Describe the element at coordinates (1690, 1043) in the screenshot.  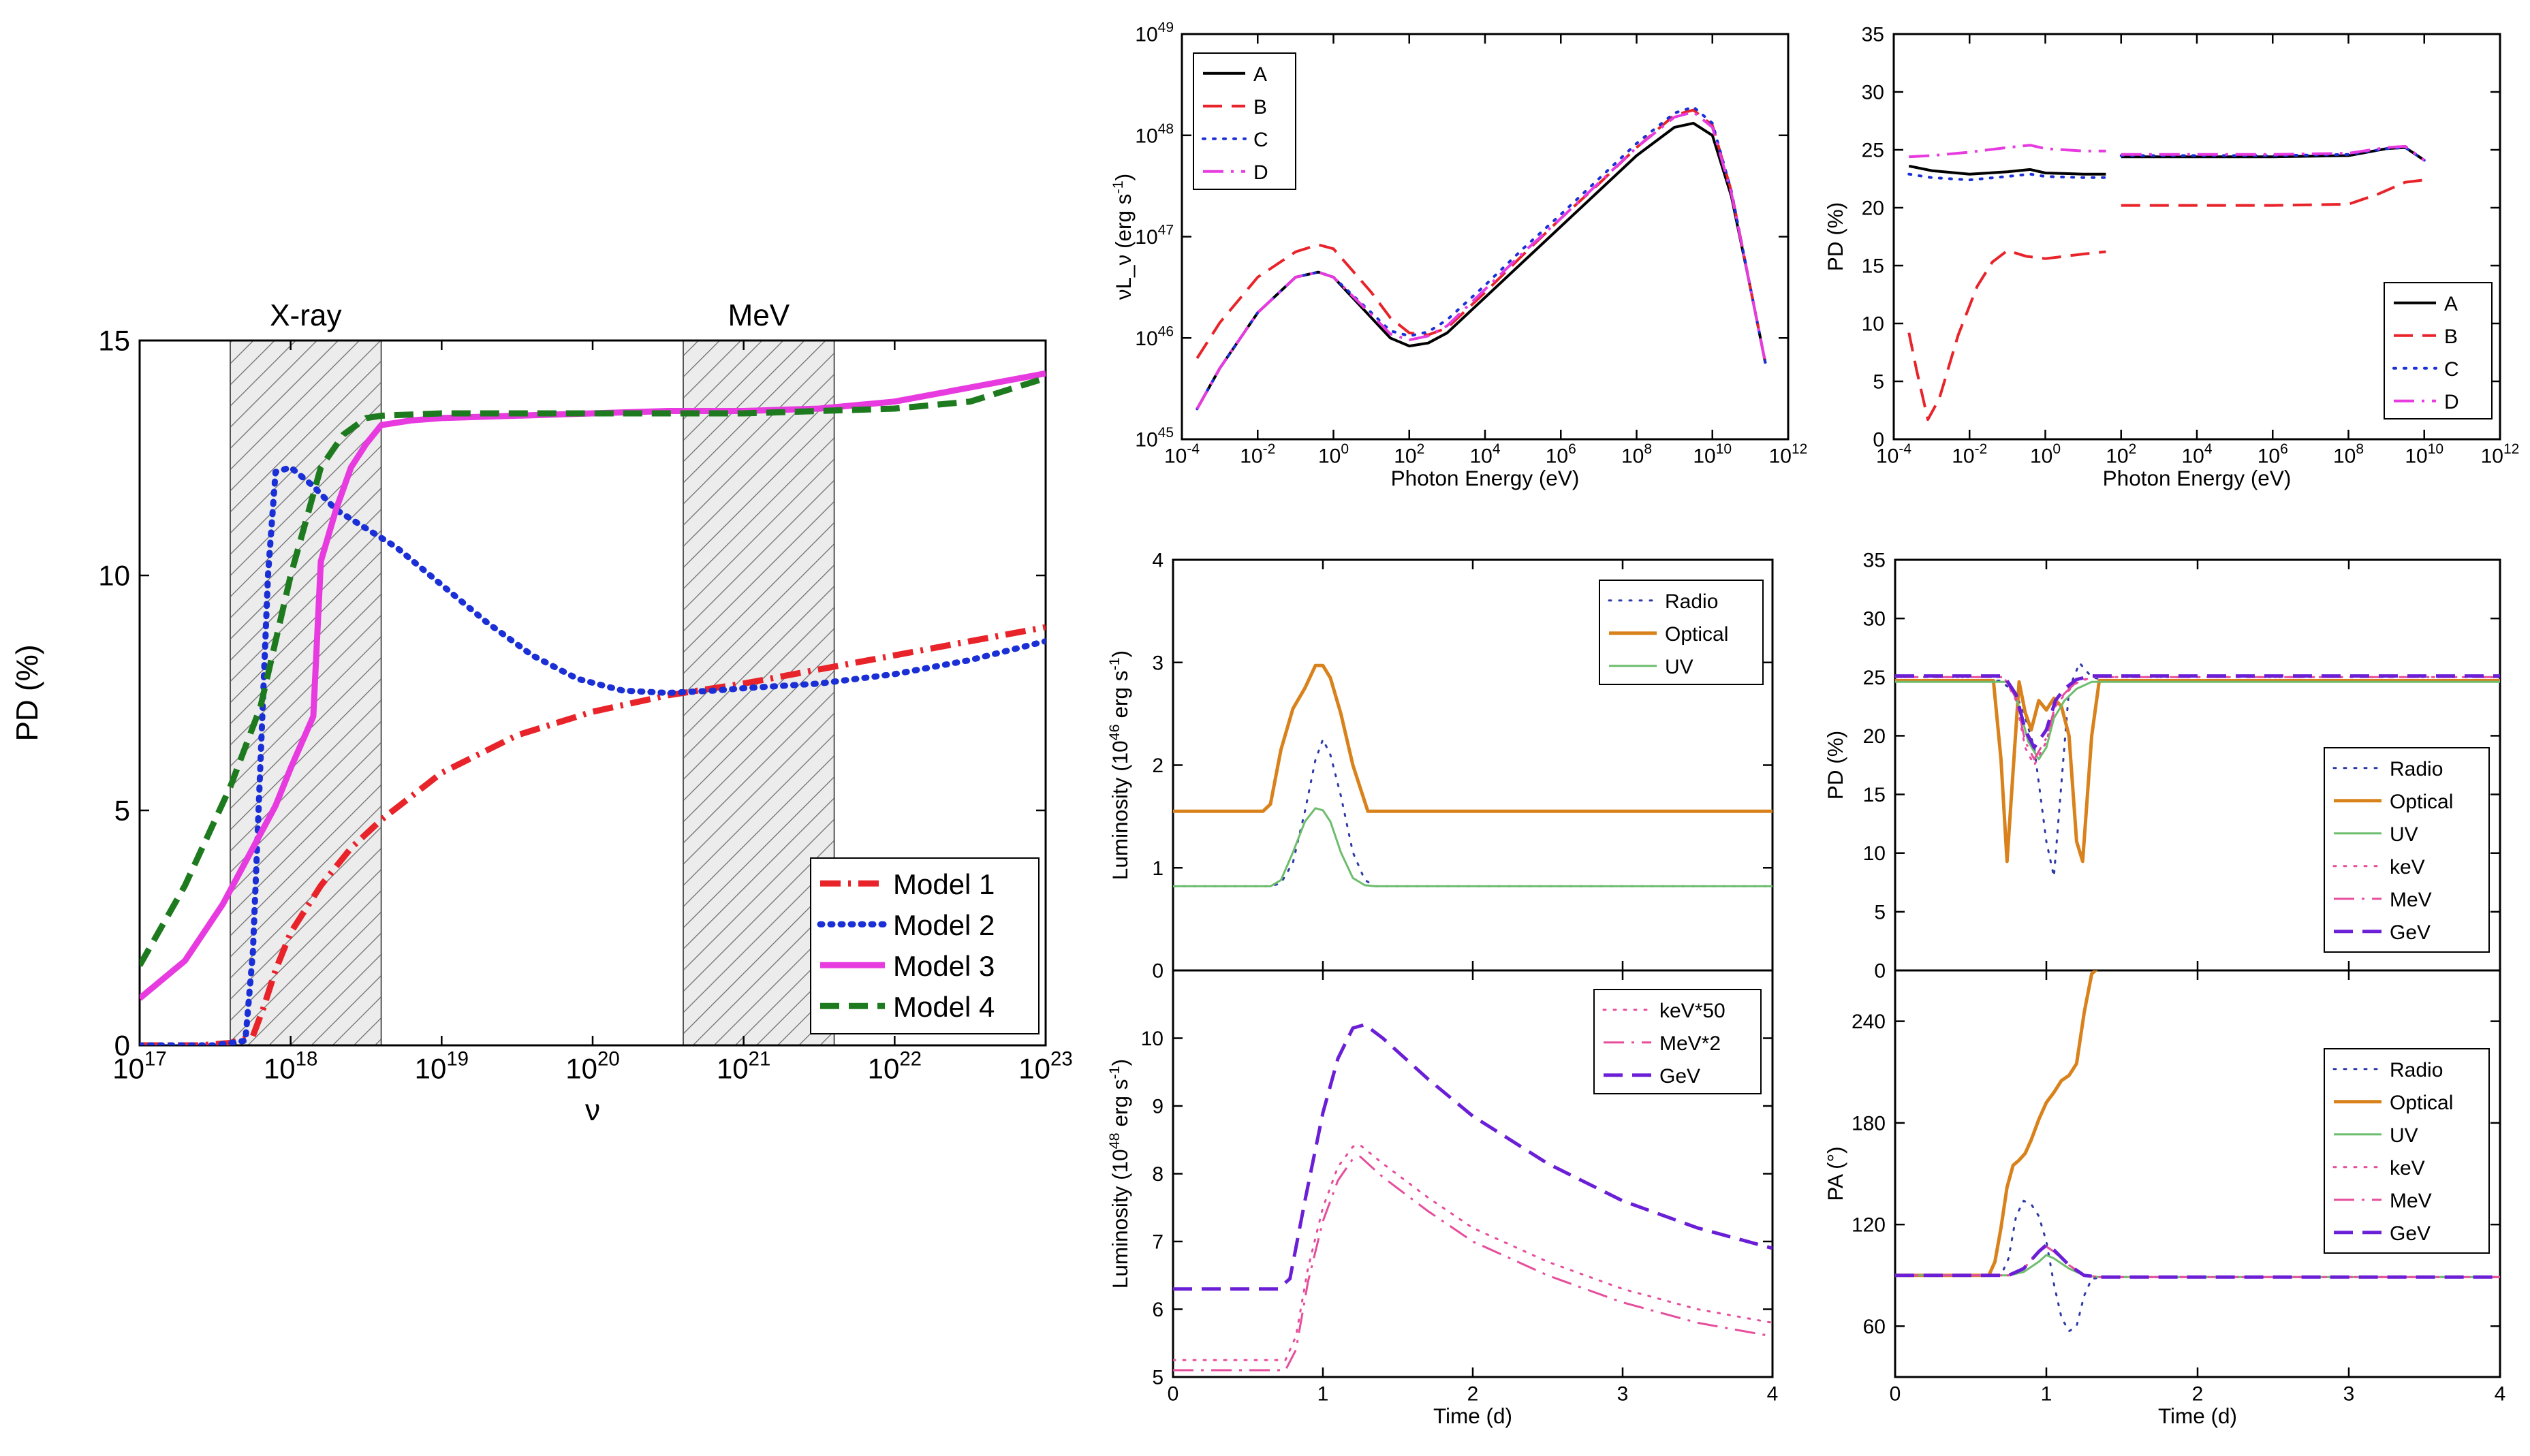
I see `legend-label: MeV*2` at that location.